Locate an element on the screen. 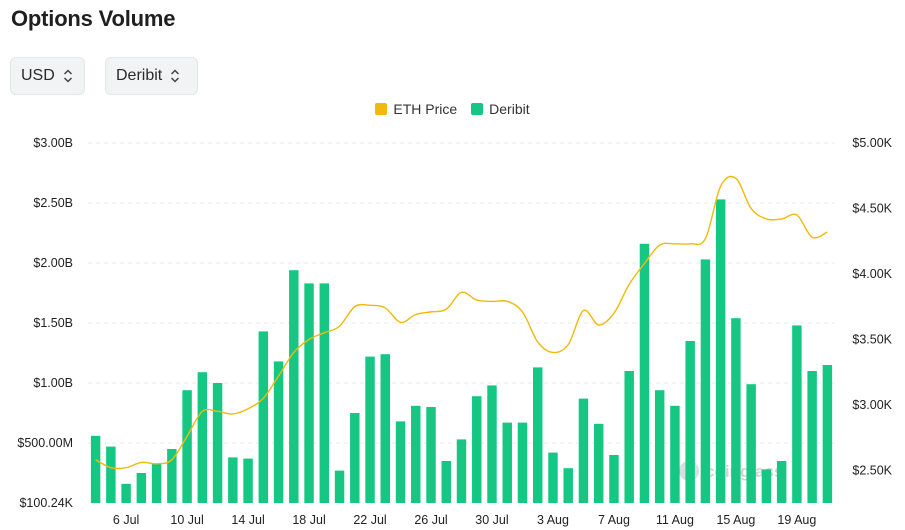 The height and width of the screenshot is (530, 905). legend-label-deribit: Deribit is located at coordinates (509, 109).